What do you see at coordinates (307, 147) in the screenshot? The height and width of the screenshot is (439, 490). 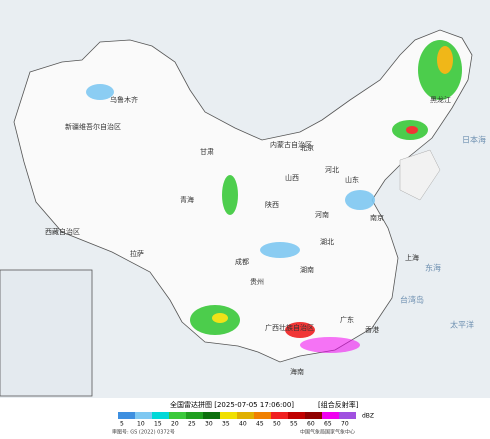 I see `place-label: 北京` at bounding box center [307, 147].